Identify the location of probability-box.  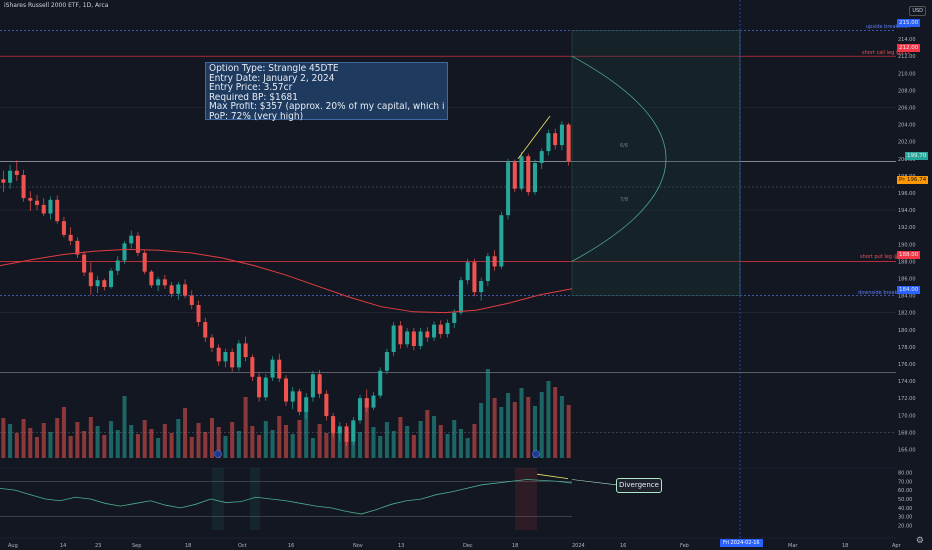
(656, 163).